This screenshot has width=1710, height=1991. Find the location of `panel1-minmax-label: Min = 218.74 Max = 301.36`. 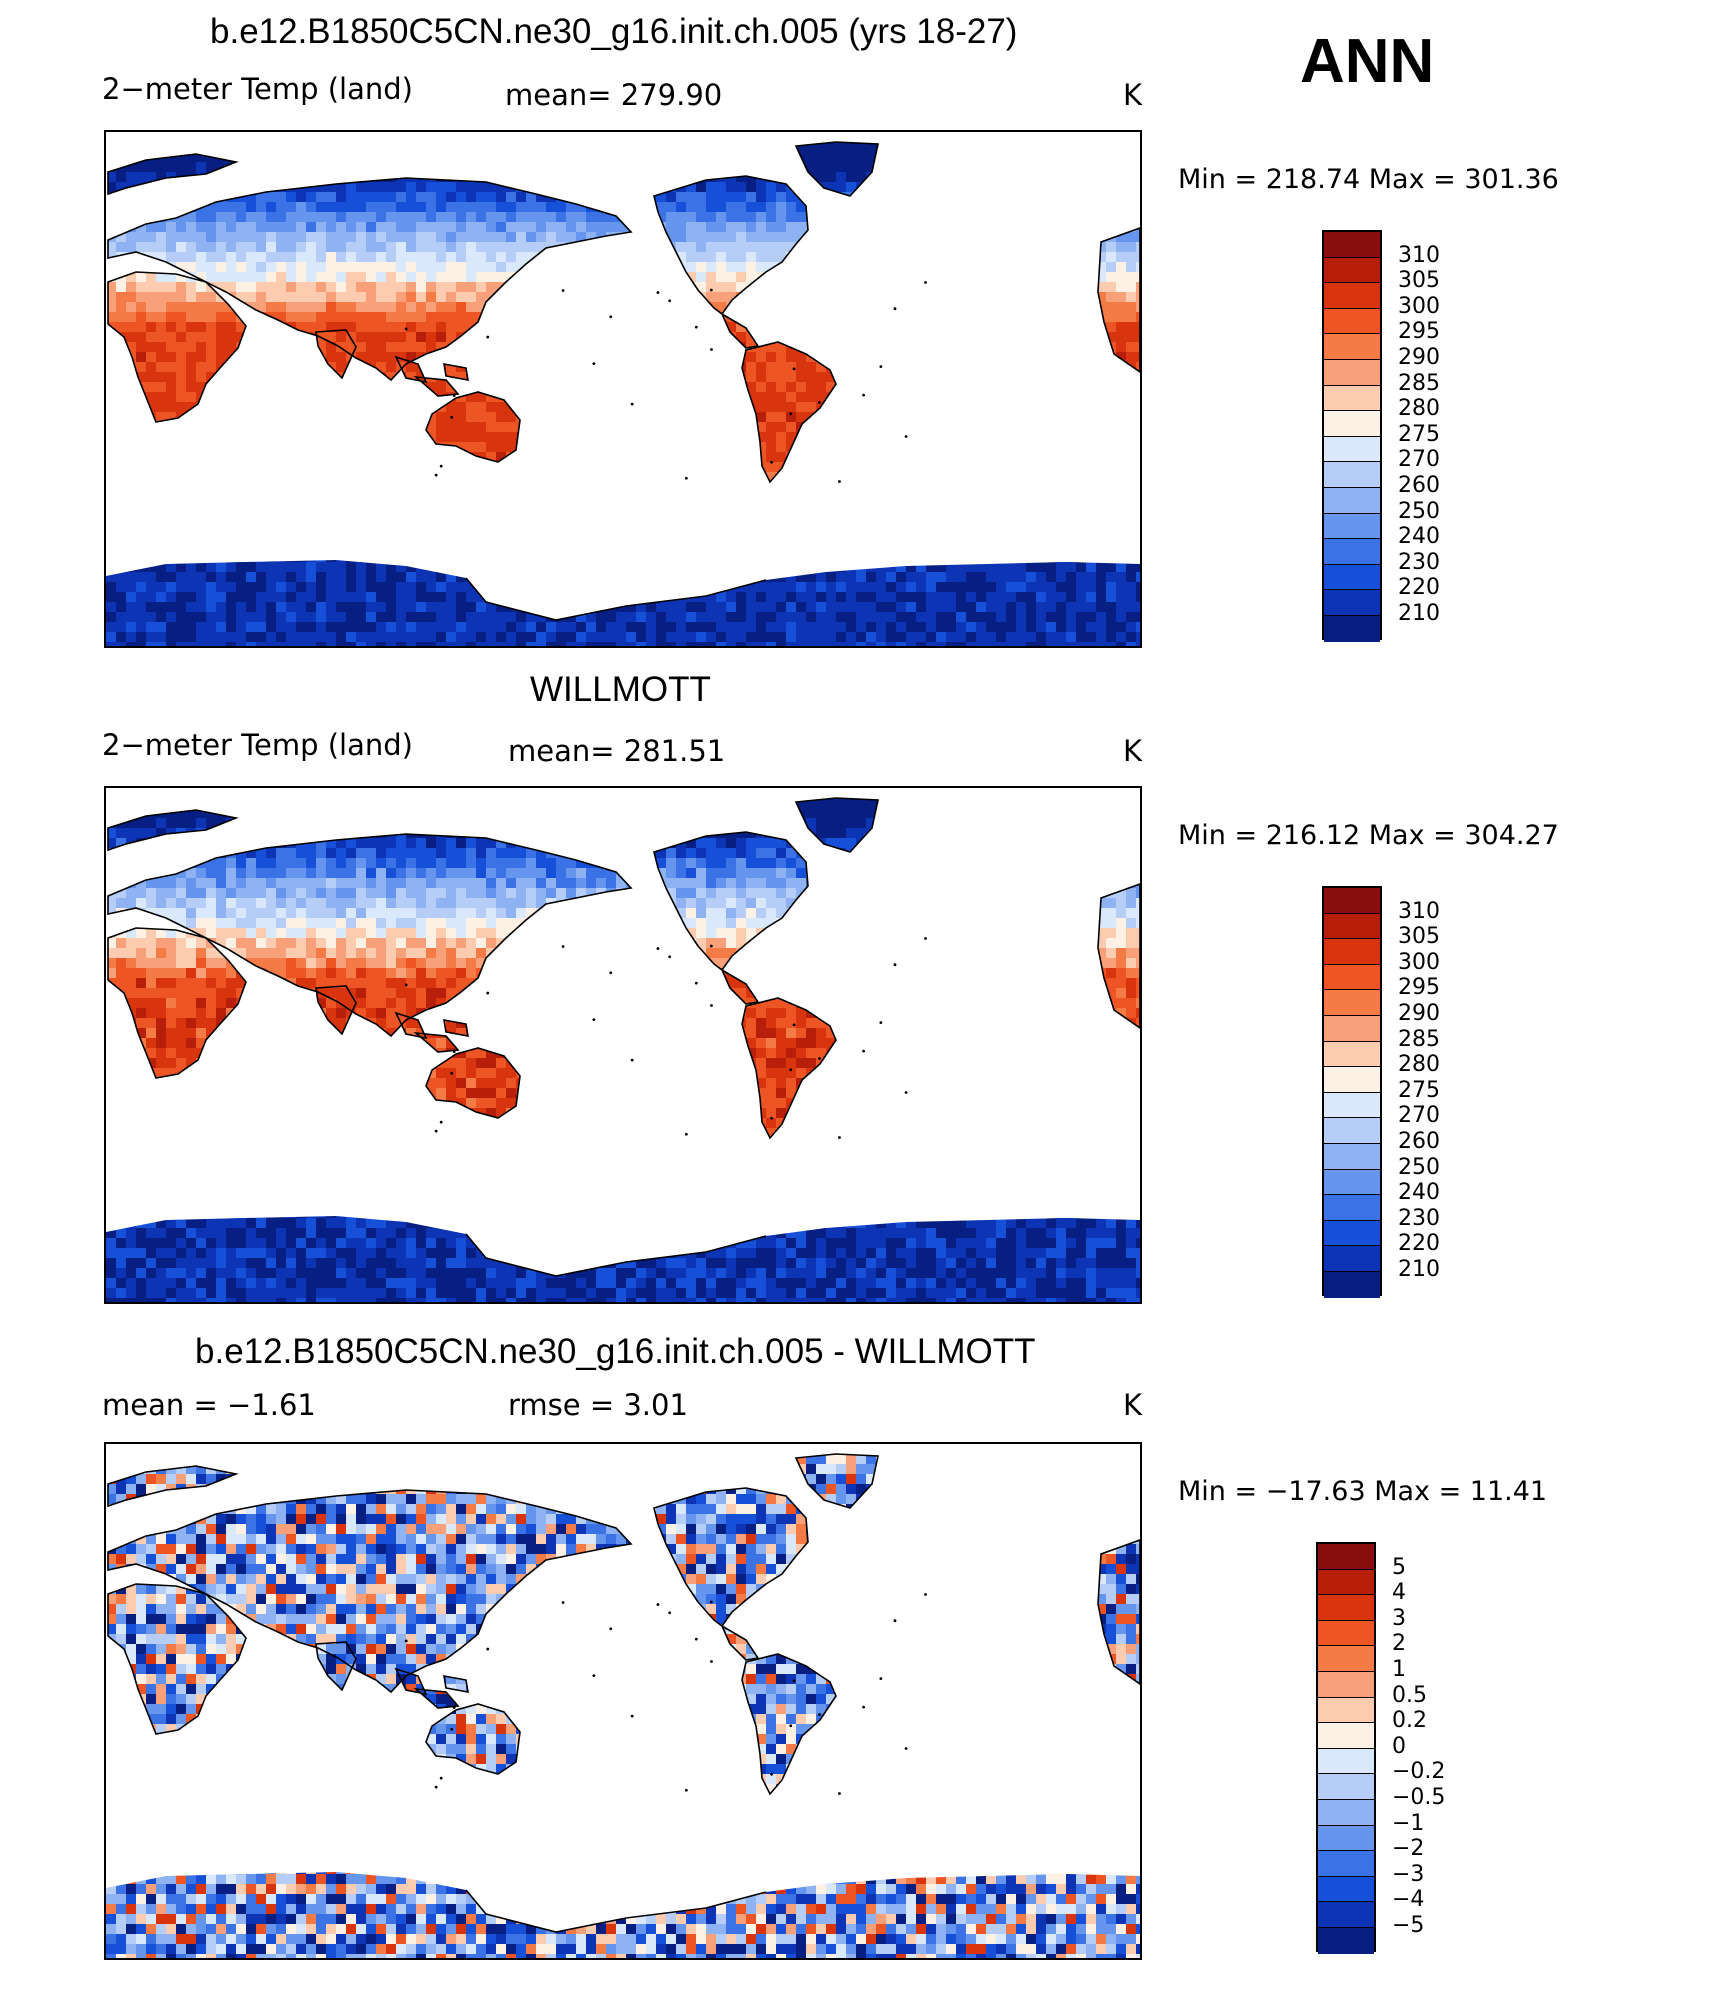

panel1-minmax-label: Min = 218.74 Max = 301.36 is located at coordinates (1368, 179).